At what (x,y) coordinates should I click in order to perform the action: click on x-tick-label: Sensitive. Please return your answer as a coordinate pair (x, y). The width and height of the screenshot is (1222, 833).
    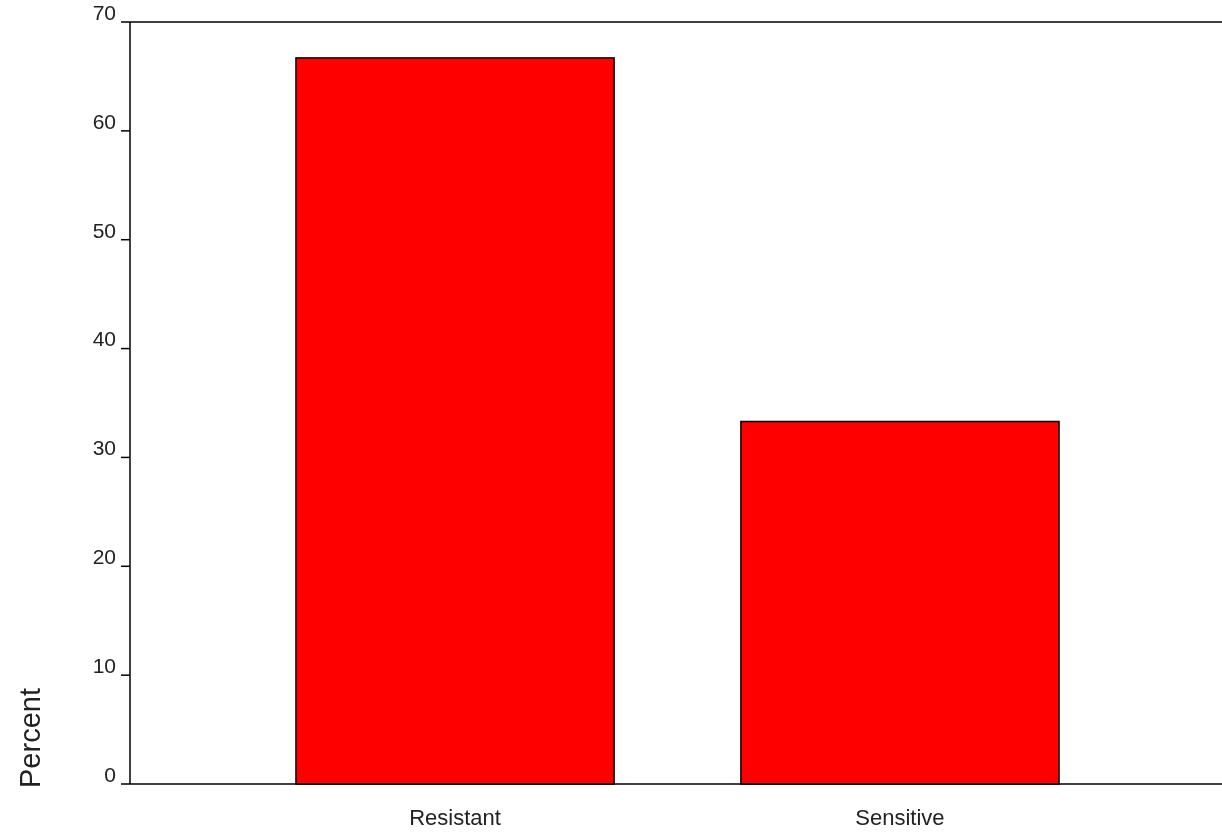
    Looking at the image, I should click on (900, 817).